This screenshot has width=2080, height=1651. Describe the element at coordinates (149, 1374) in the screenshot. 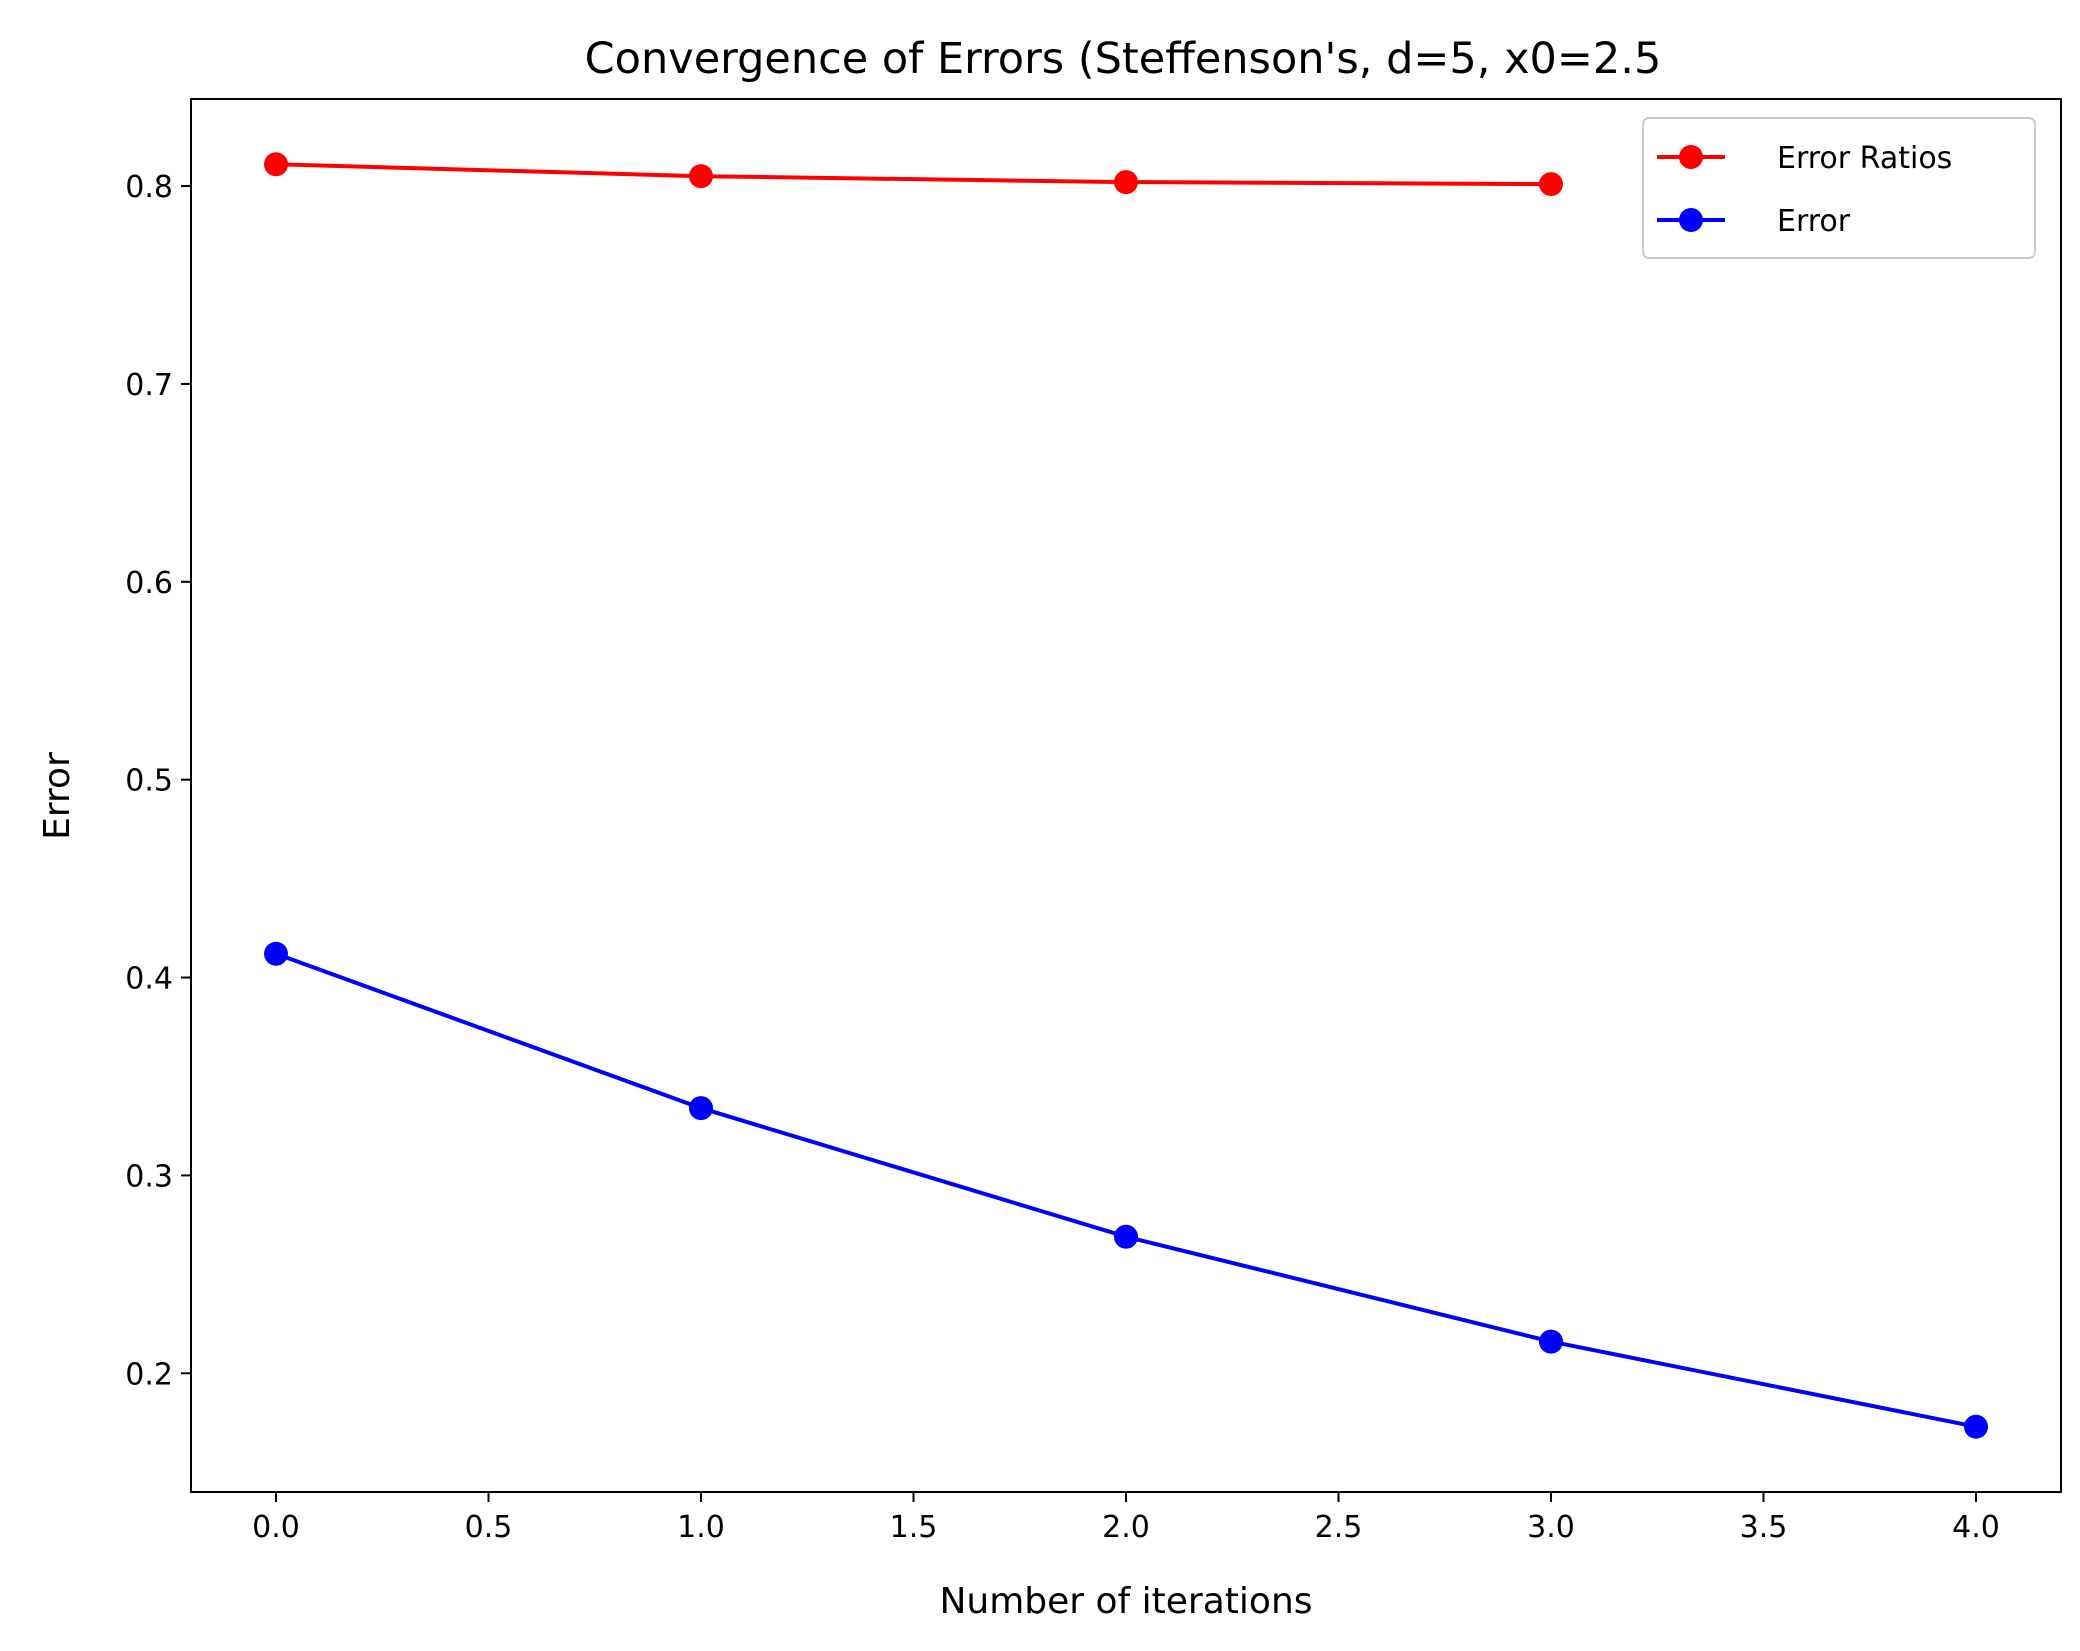

I see `y-tick-label: 0.2` at that location.